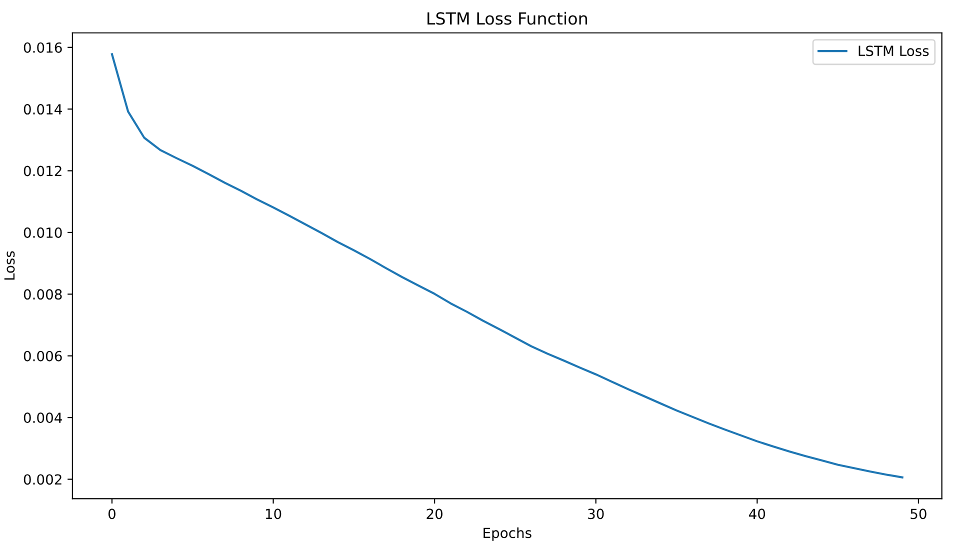 The image size is (966, 548). What do you see at coordinates (757, 514) in the screenshot?
I see `x-tick-label: 40` at bounding box center [757, 514].